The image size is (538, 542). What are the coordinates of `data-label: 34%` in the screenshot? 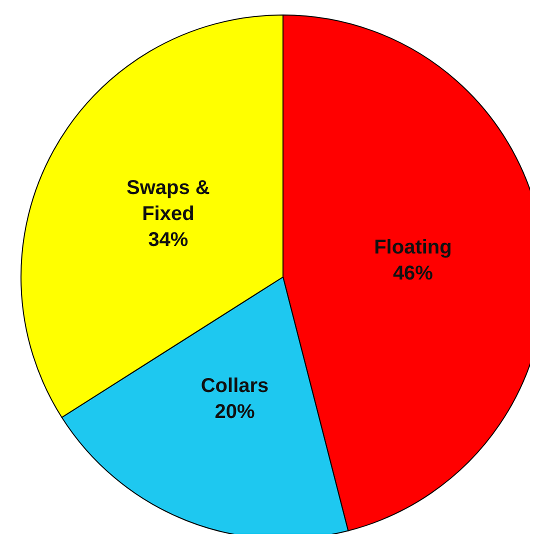 It's located at (168, 239).